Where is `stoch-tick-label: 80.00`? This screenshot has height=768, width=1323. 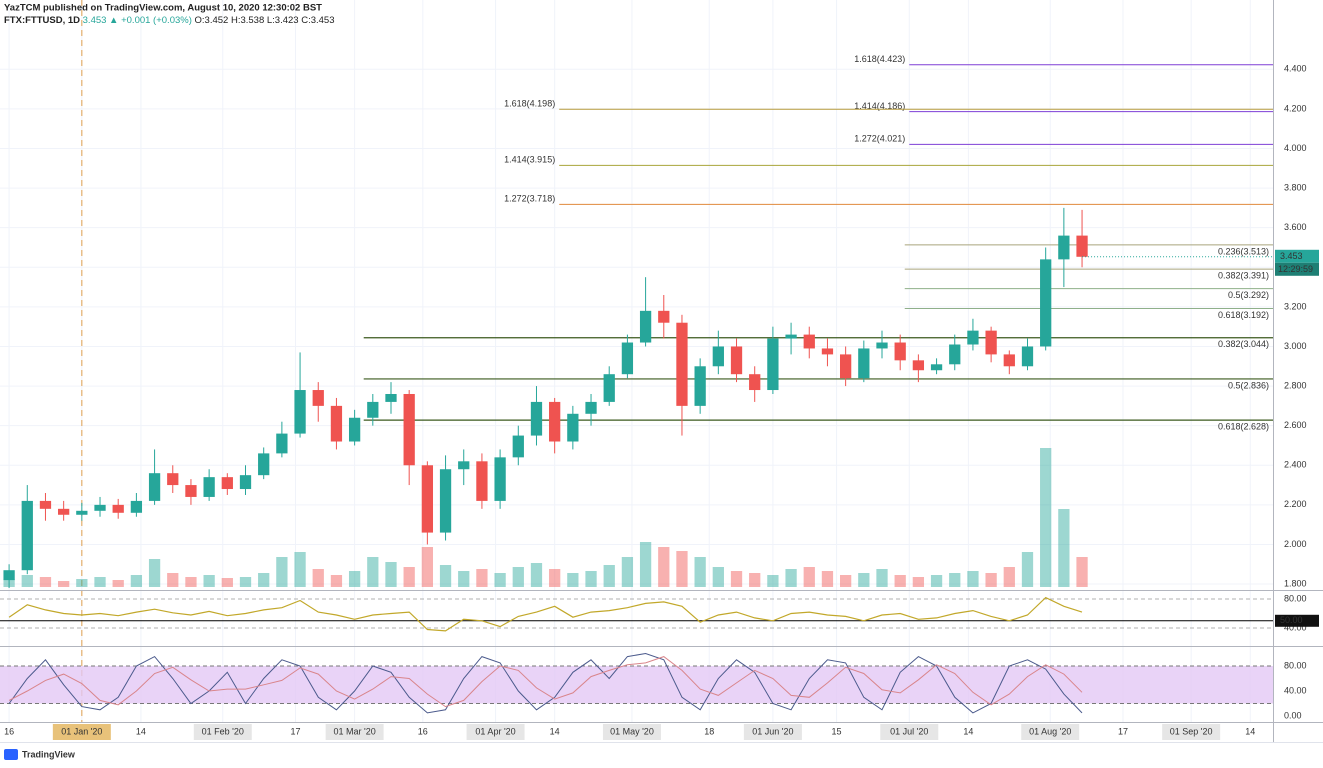 stoch-tick-label: 80.00 is located at coordinates (1295, 665).